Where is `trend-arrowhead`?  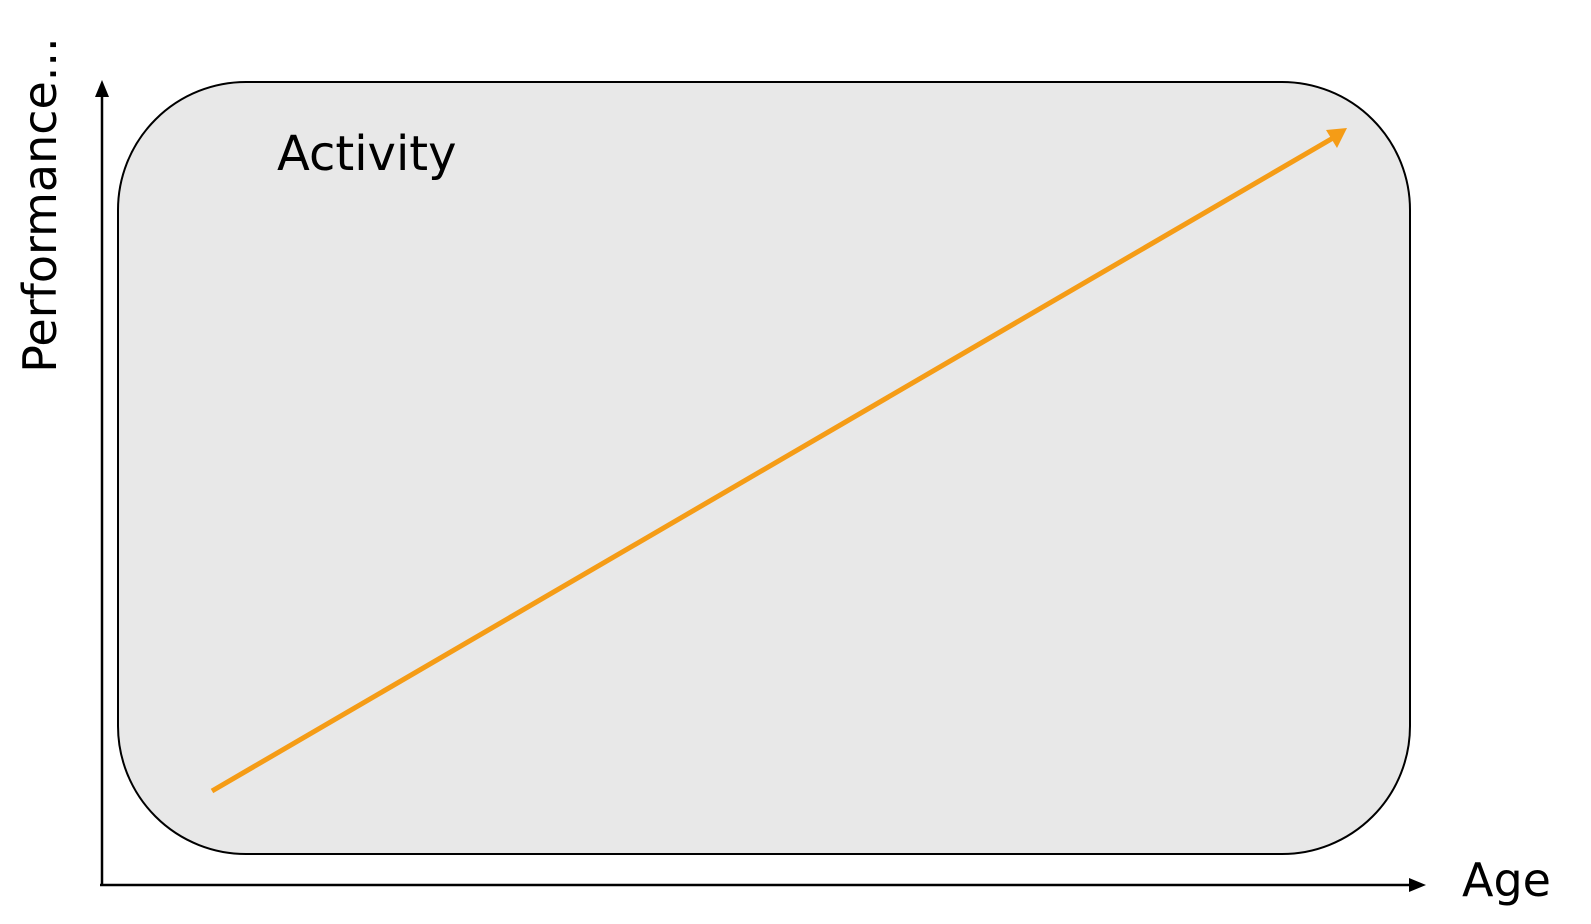
trend-arrowhead is located at coordinates (1336, 138).